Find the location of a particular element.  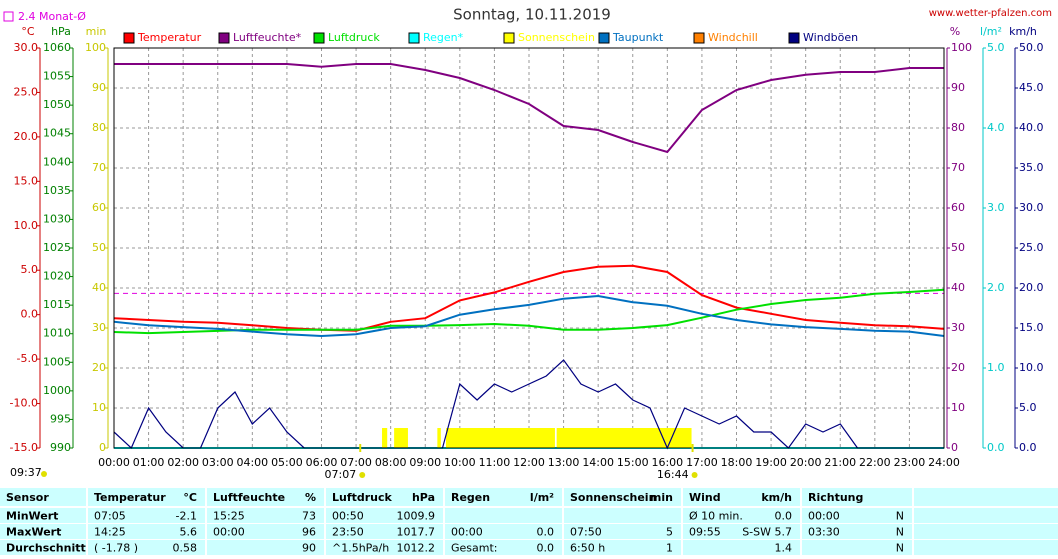

x-tick-label: 09:00 is located at coordinates (425, 462).